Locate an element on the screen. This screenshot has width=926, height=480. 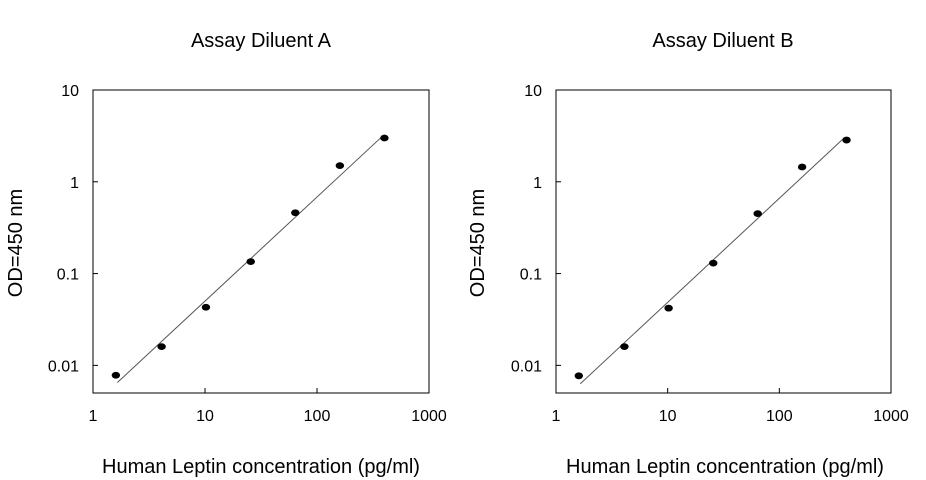
chart-title: Assay Diluent B is located at coordinates (722, 41).